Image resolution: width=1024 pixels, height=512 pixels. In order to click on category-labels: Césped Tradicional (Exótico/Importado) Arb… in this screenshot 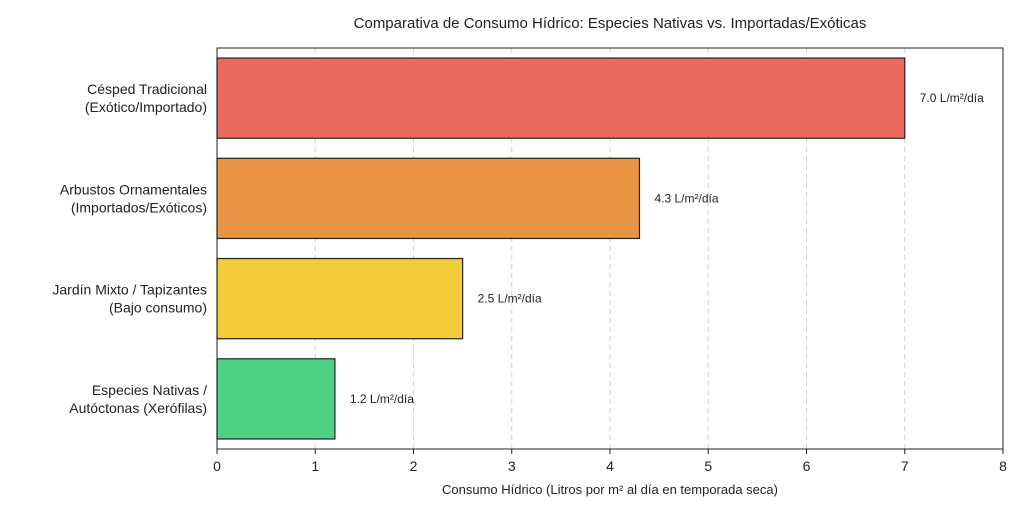, I will do `click(129, 248)`.